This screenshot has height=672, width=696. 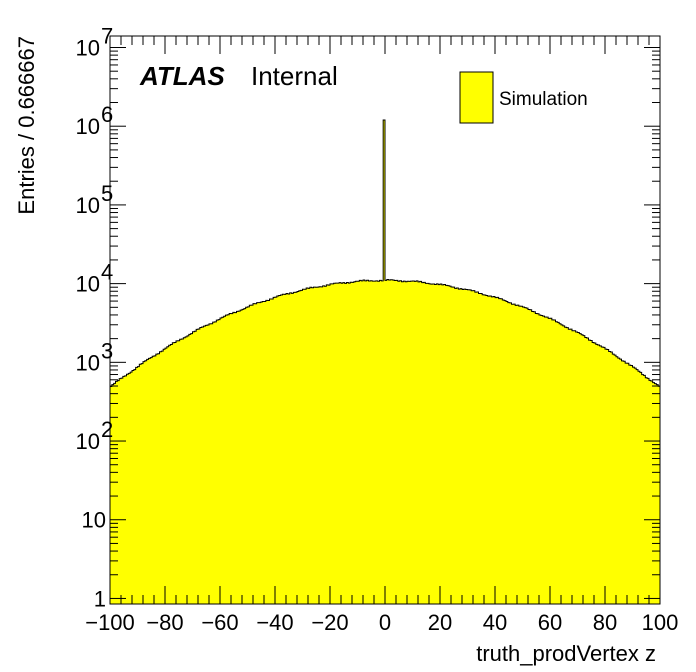 What do you see at coordinates (107, 114) in the screenshot?
I see `y-tick-label-exponent: 6` at bounding box center [107, 114].